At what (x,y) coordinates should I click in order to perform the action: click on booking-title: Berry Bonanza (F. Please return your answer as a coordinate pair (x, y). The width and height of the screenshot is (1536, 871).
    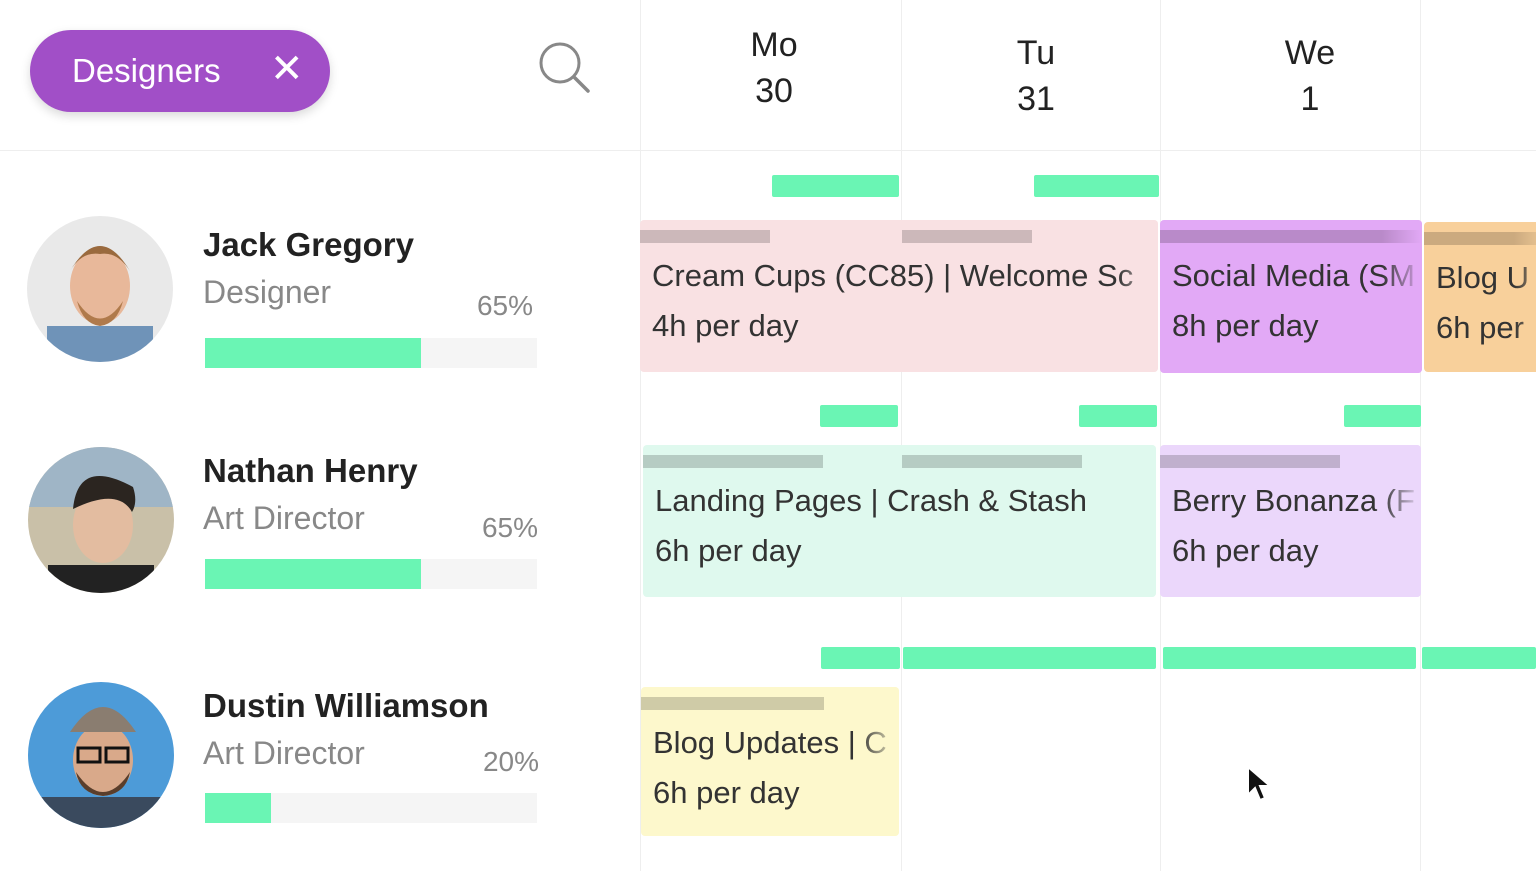
    Looking at the image, I should click on (1293, 500).